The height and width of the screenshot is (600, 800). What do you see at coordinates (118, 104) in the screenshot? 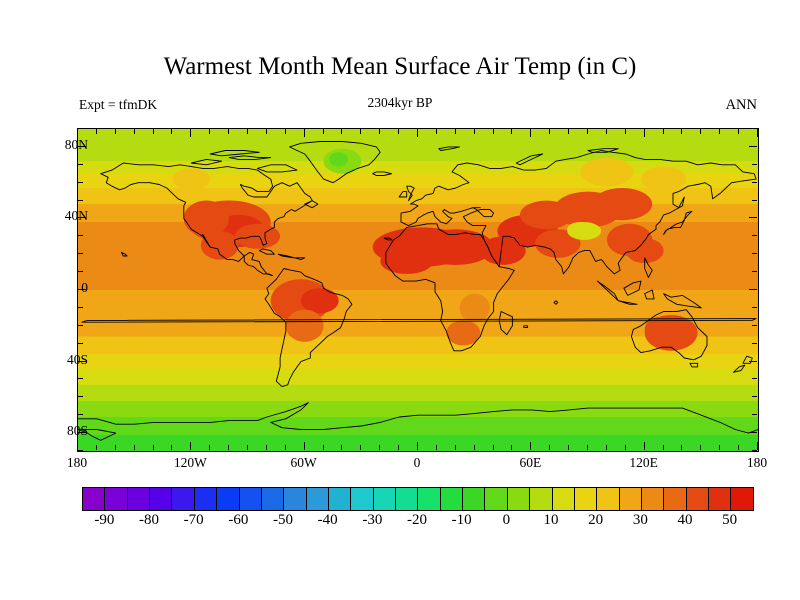
I see `experiment-label: Expt = tfmDK` at bounding box center [118, 104].